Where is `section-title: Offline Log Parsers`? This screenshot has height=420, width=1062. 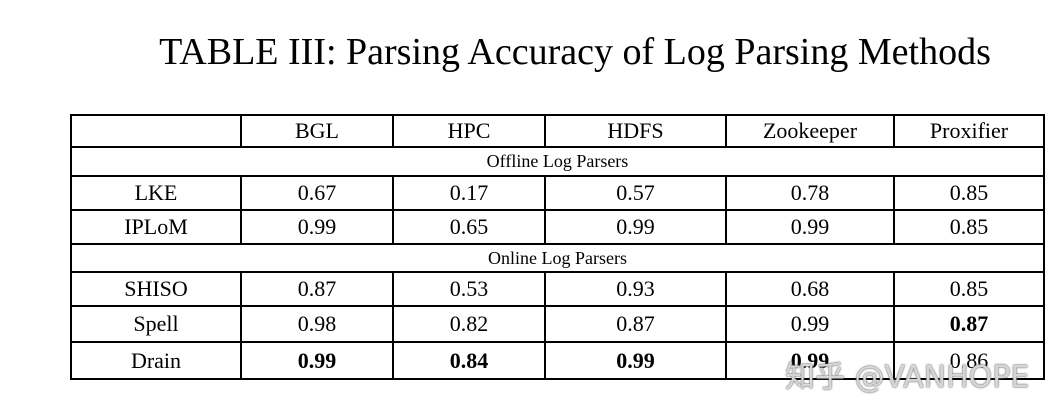 section-title: Offline Log Parsers is located at coordinates (557, 161).